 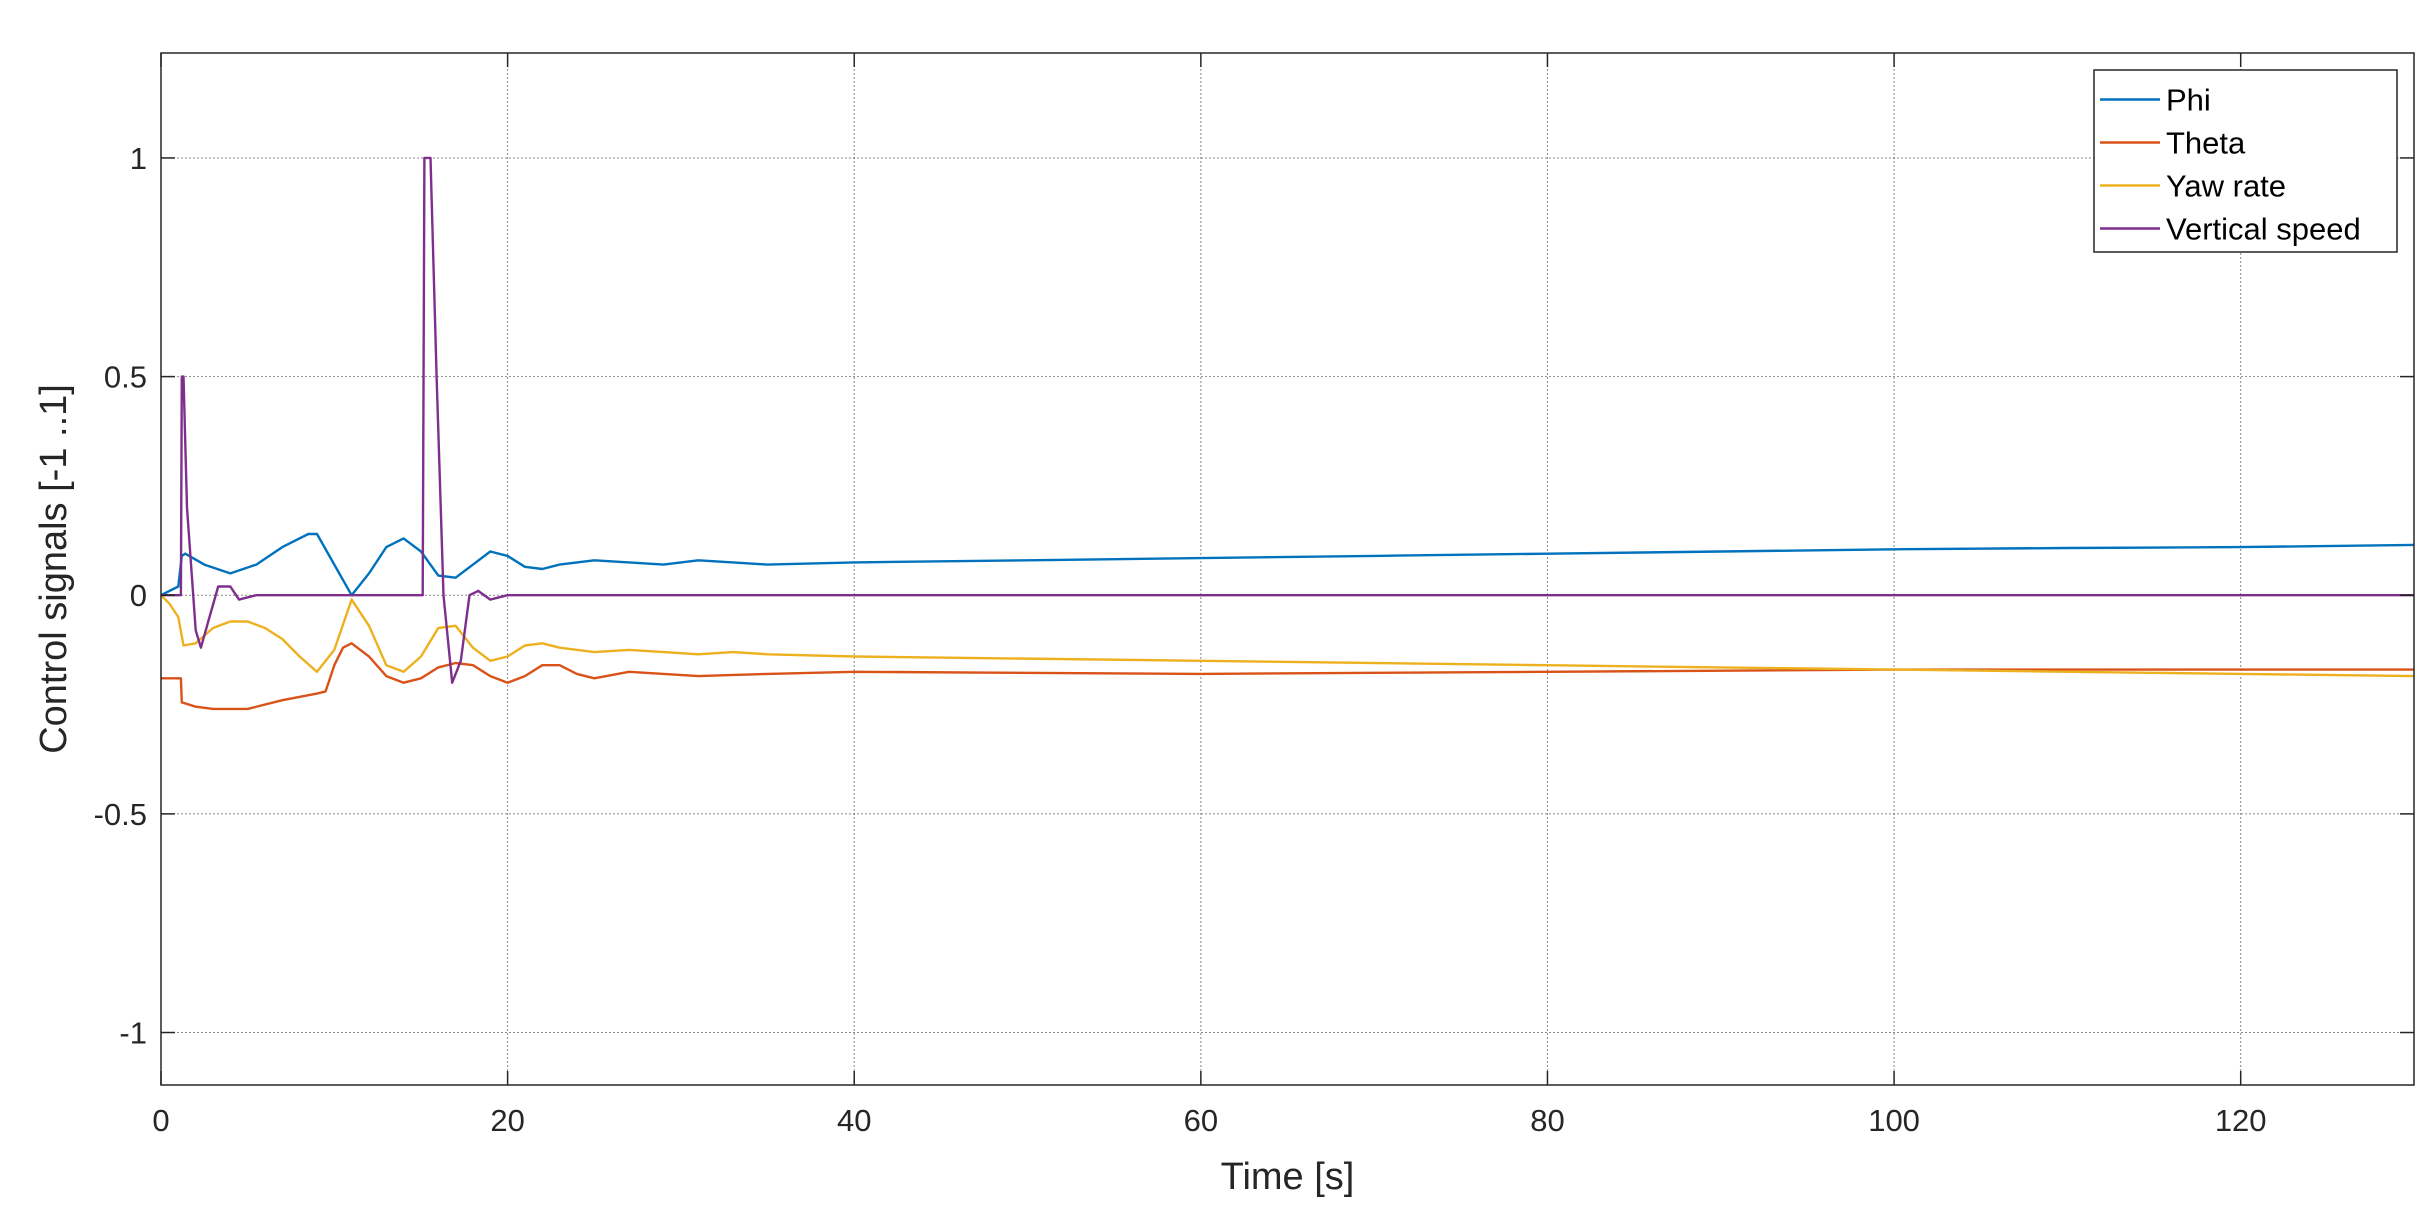 I want to click on legend: Phi Theta Yaw rate Vertical speed, so click(x=2245, y=161).